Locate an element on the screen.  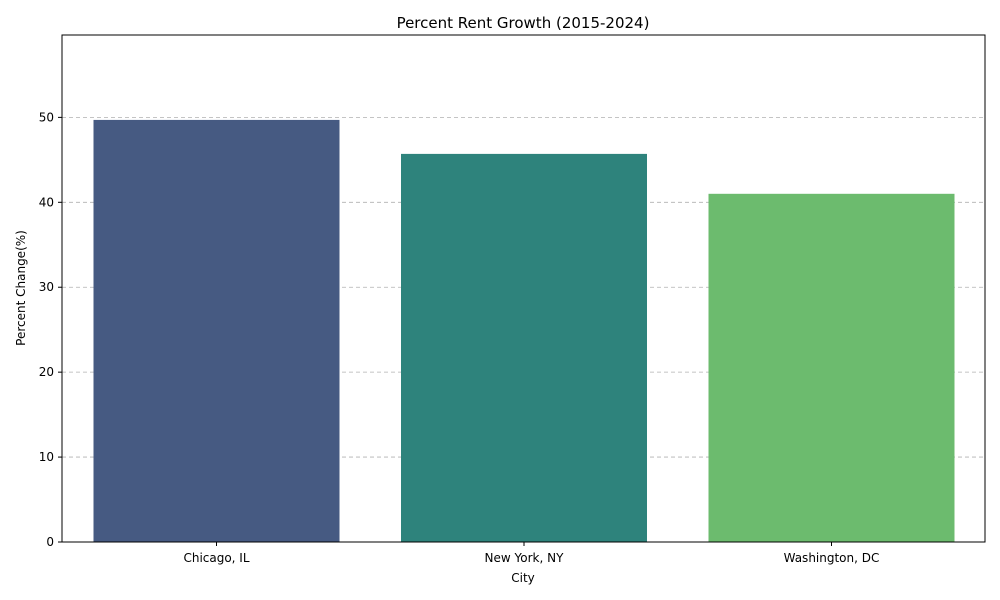
x-axis-ticks: Chicago, IL New York, NY Washington, DC is located at coordinates (531, 553).